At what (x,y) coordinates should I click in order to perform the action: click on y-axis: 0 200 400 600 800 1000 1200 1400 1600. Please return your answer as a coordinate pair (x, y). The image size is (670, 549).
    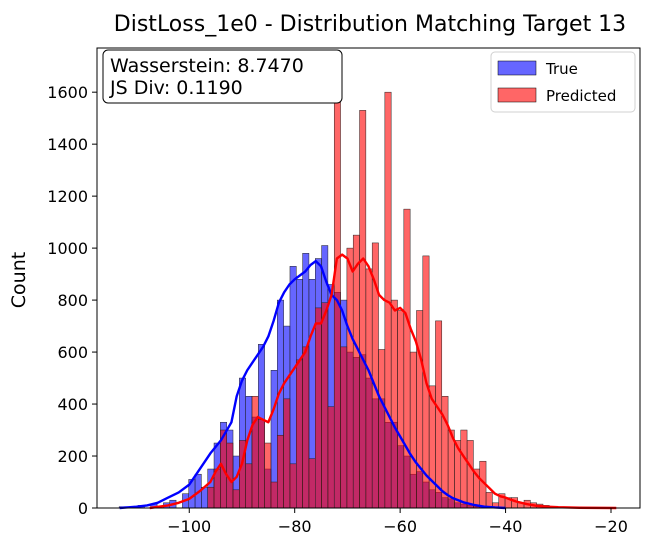
    Looking at the image, I should click on (72, 300).